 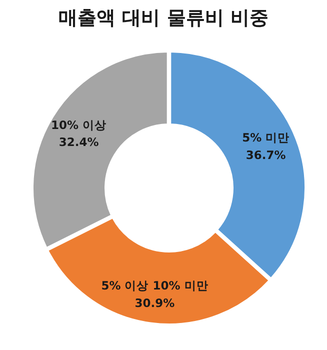 I want to click on chart-title: 매출액 대비 물류비 비중, so click(x=163, y=18).